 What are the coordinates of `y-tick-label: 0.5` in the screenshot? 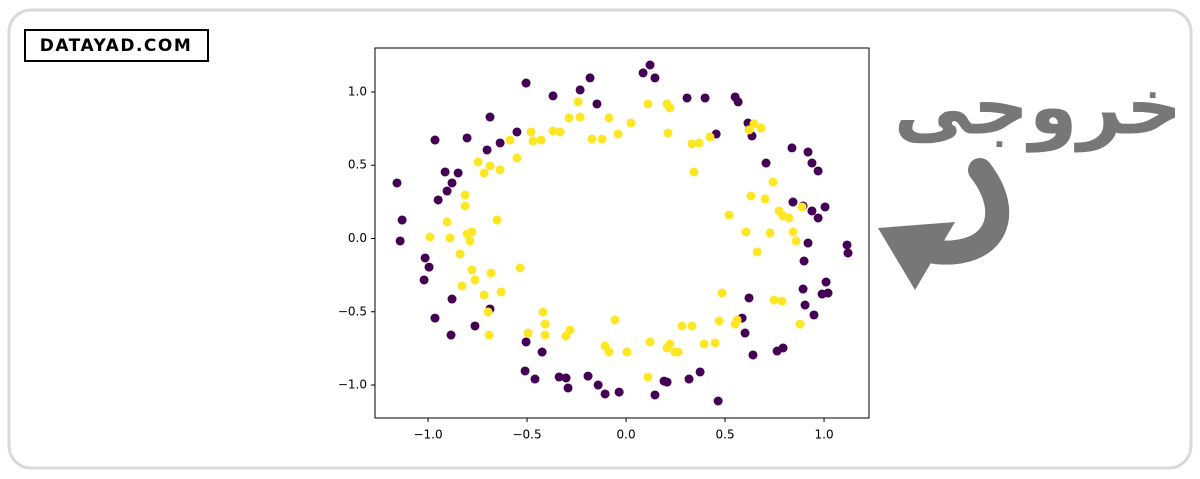 It's located at (357, 165).